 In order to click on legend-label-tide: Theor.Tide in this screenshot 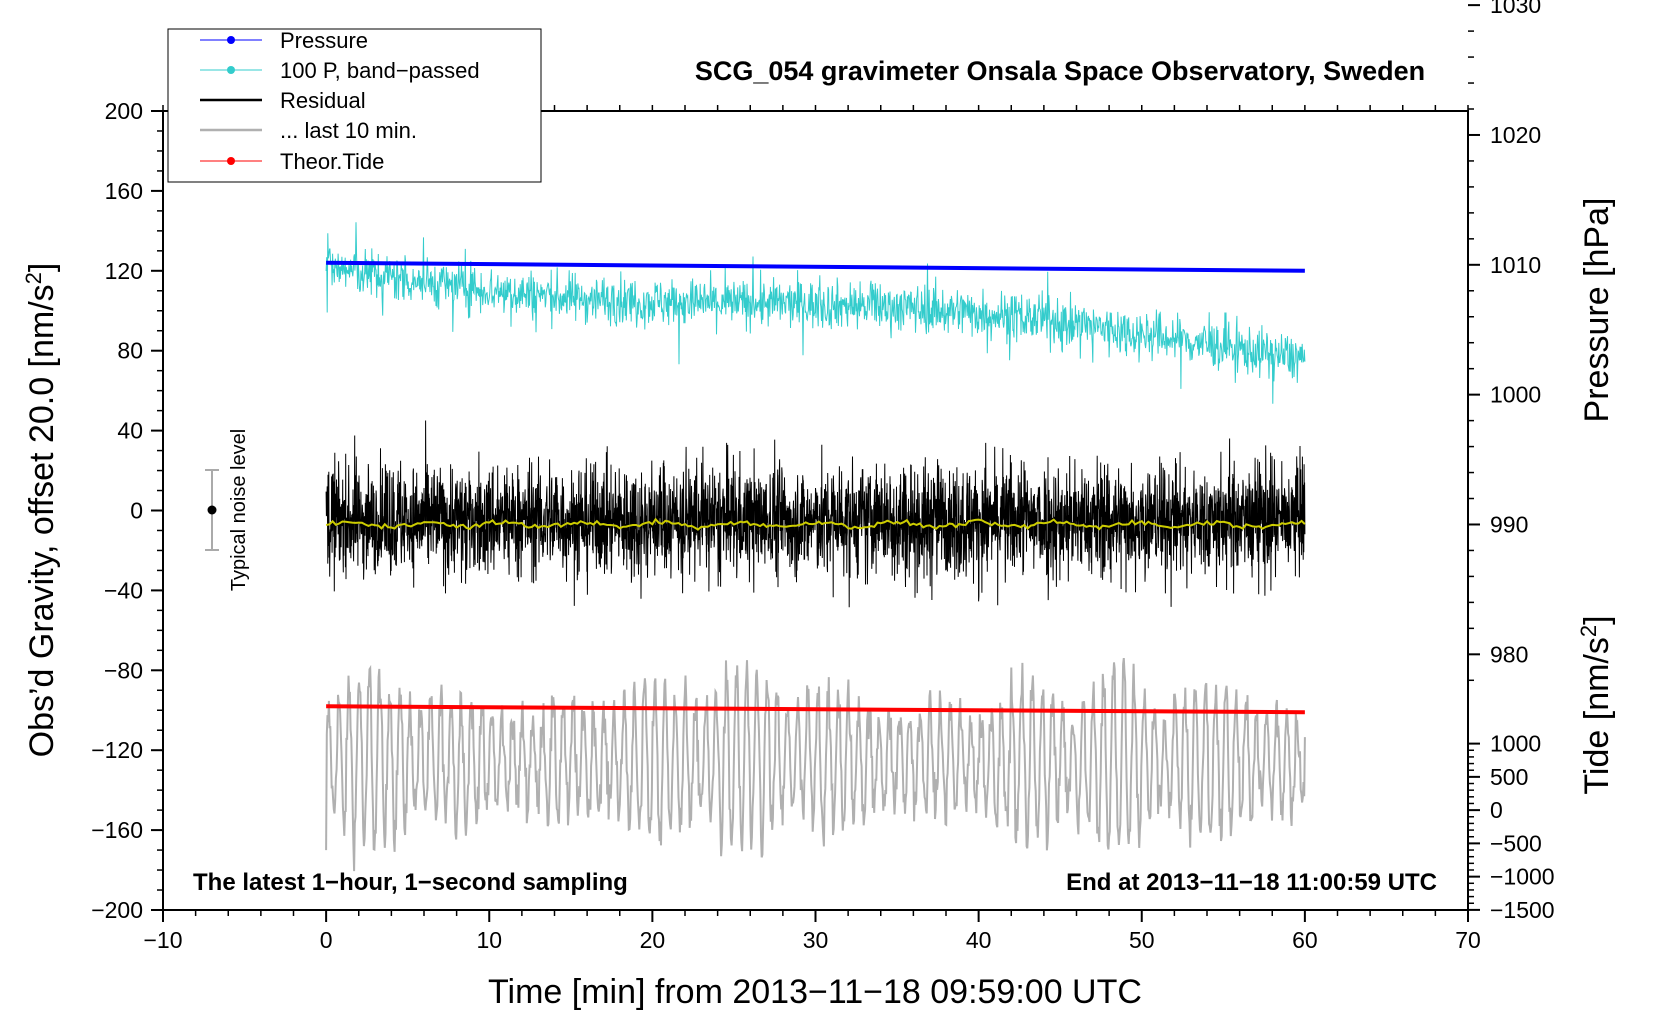, I will do `click(332, 161)`.